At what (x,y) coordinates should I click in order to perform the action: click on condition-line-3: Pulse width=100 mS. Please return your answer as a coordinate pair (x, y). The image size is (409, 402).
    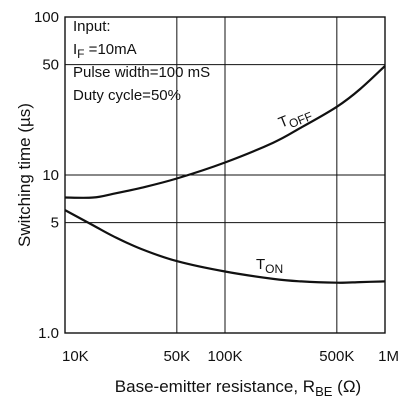
    Looking at the image, I should click on (141, 72).